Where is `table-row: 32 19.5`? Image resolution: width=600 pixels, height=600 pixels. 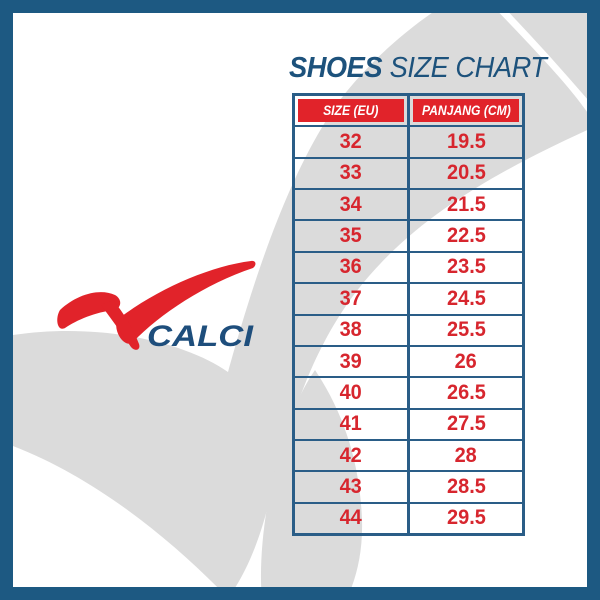
table-row: 32 19.5 is located at coordinates (408, 141).